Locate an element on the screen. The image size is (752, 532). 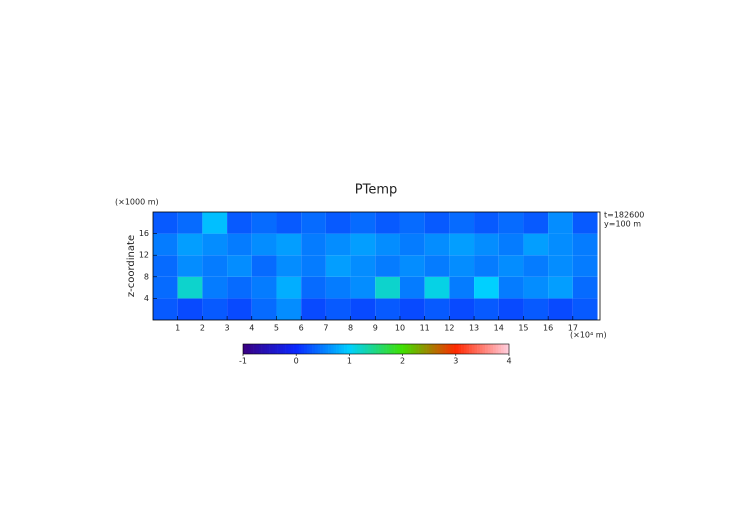
x-tick-label: 4 is located at coordinates (251, 328).